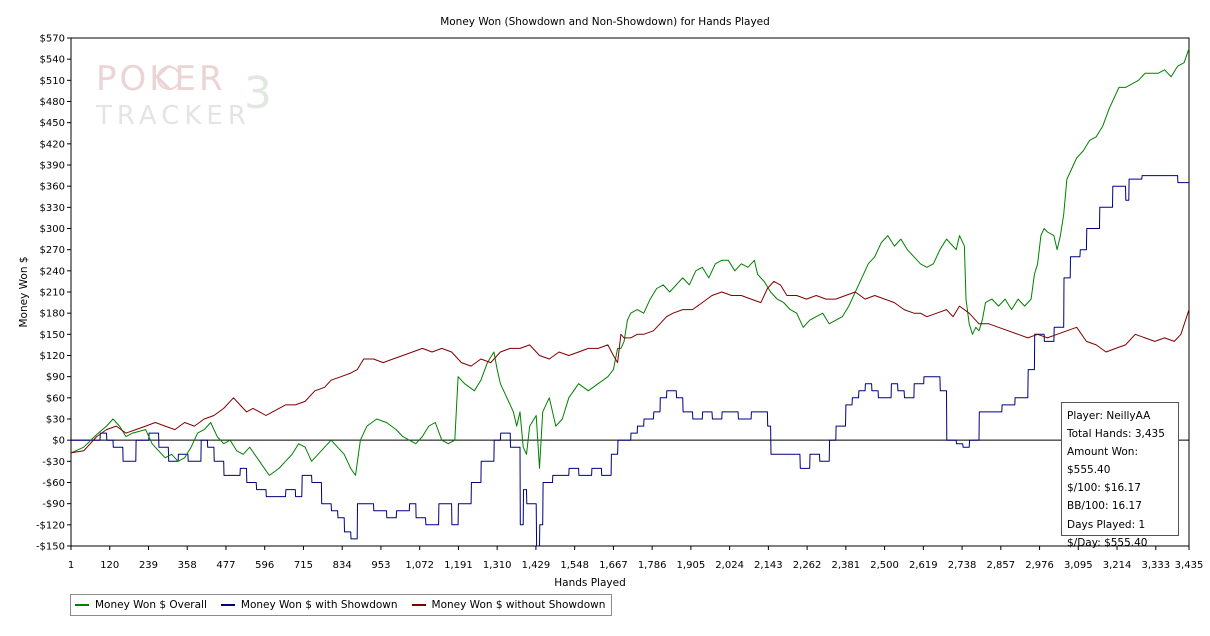 This screenshot has height=636, width=1210. Describe the element at coordinates (109, 565) in the screenshot. I see `x-tick-label: 120` at that location.